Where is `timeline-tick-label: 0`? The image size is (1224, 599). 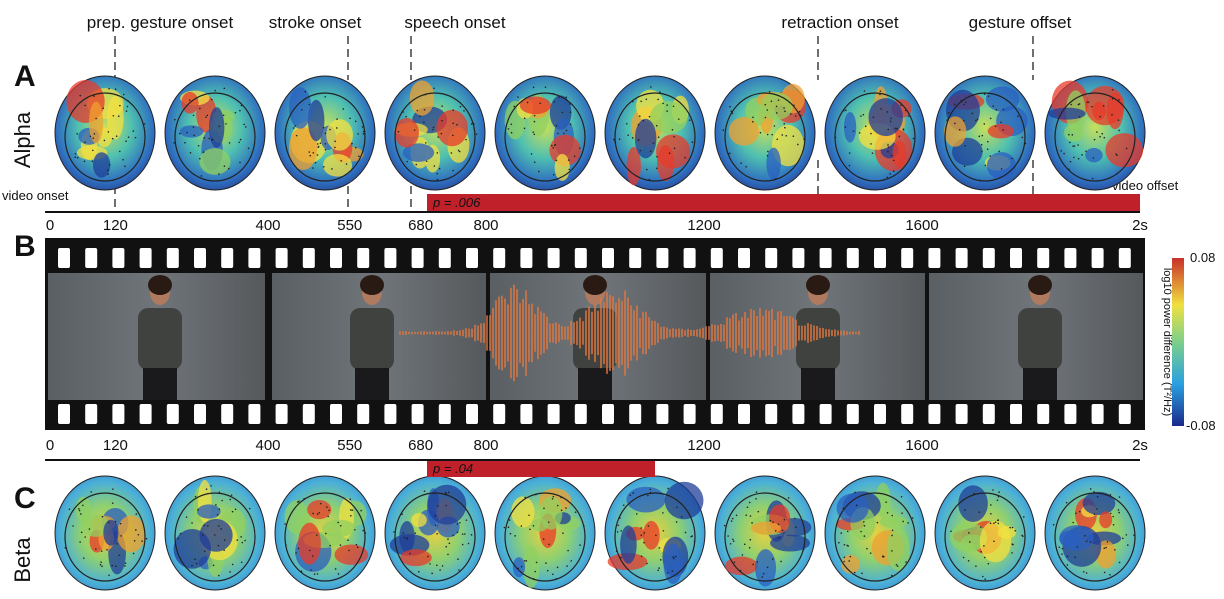 timeline-tick-label: 0 is located at coordinates (50, 225).